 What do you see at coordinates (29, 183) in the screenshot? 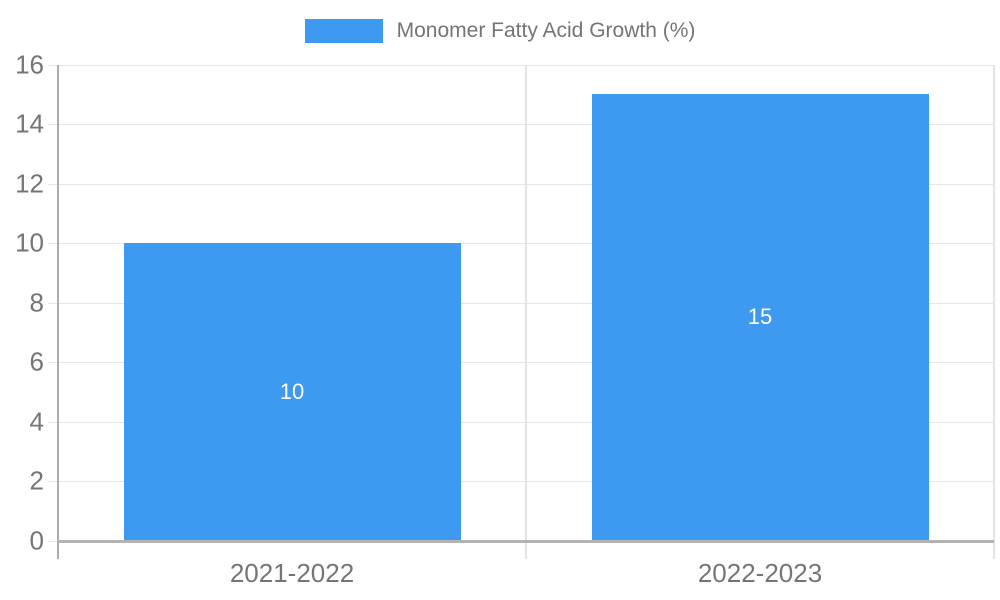
I see `y-axis-tick-label: 12` at bounding box center [29, 183].